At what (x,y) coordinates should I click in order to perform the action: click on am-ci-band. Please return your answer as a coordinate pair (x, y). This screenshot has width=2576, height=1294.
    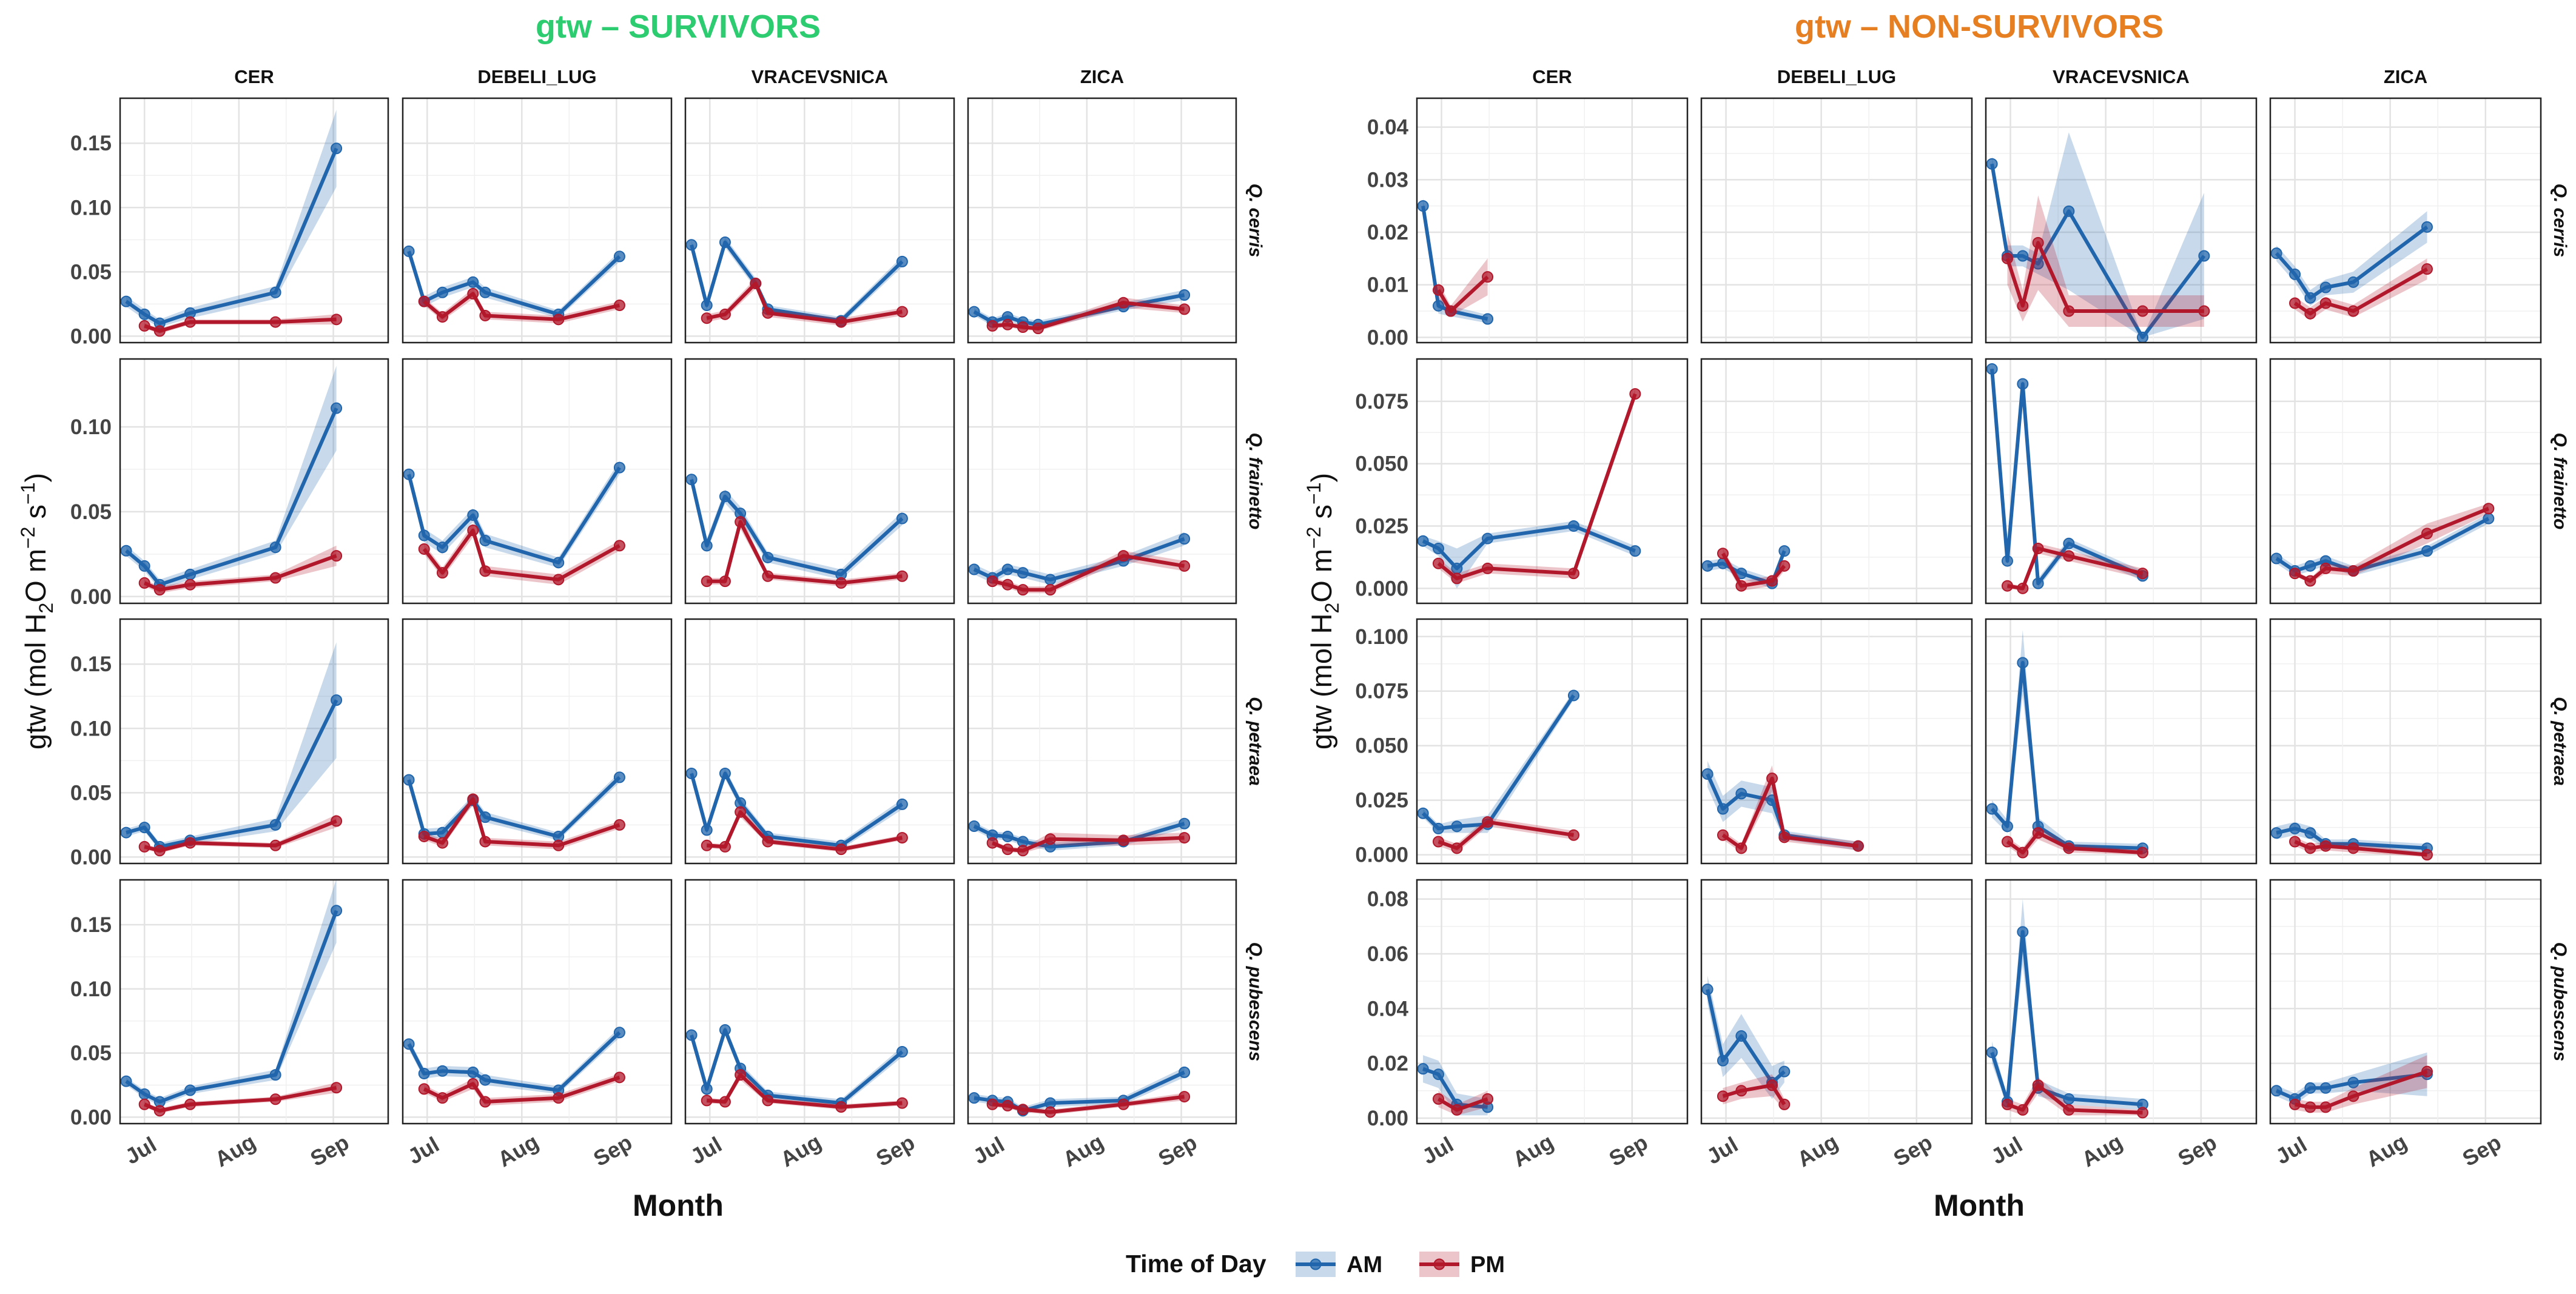
    Looking at the image, I should click on (514, 282).